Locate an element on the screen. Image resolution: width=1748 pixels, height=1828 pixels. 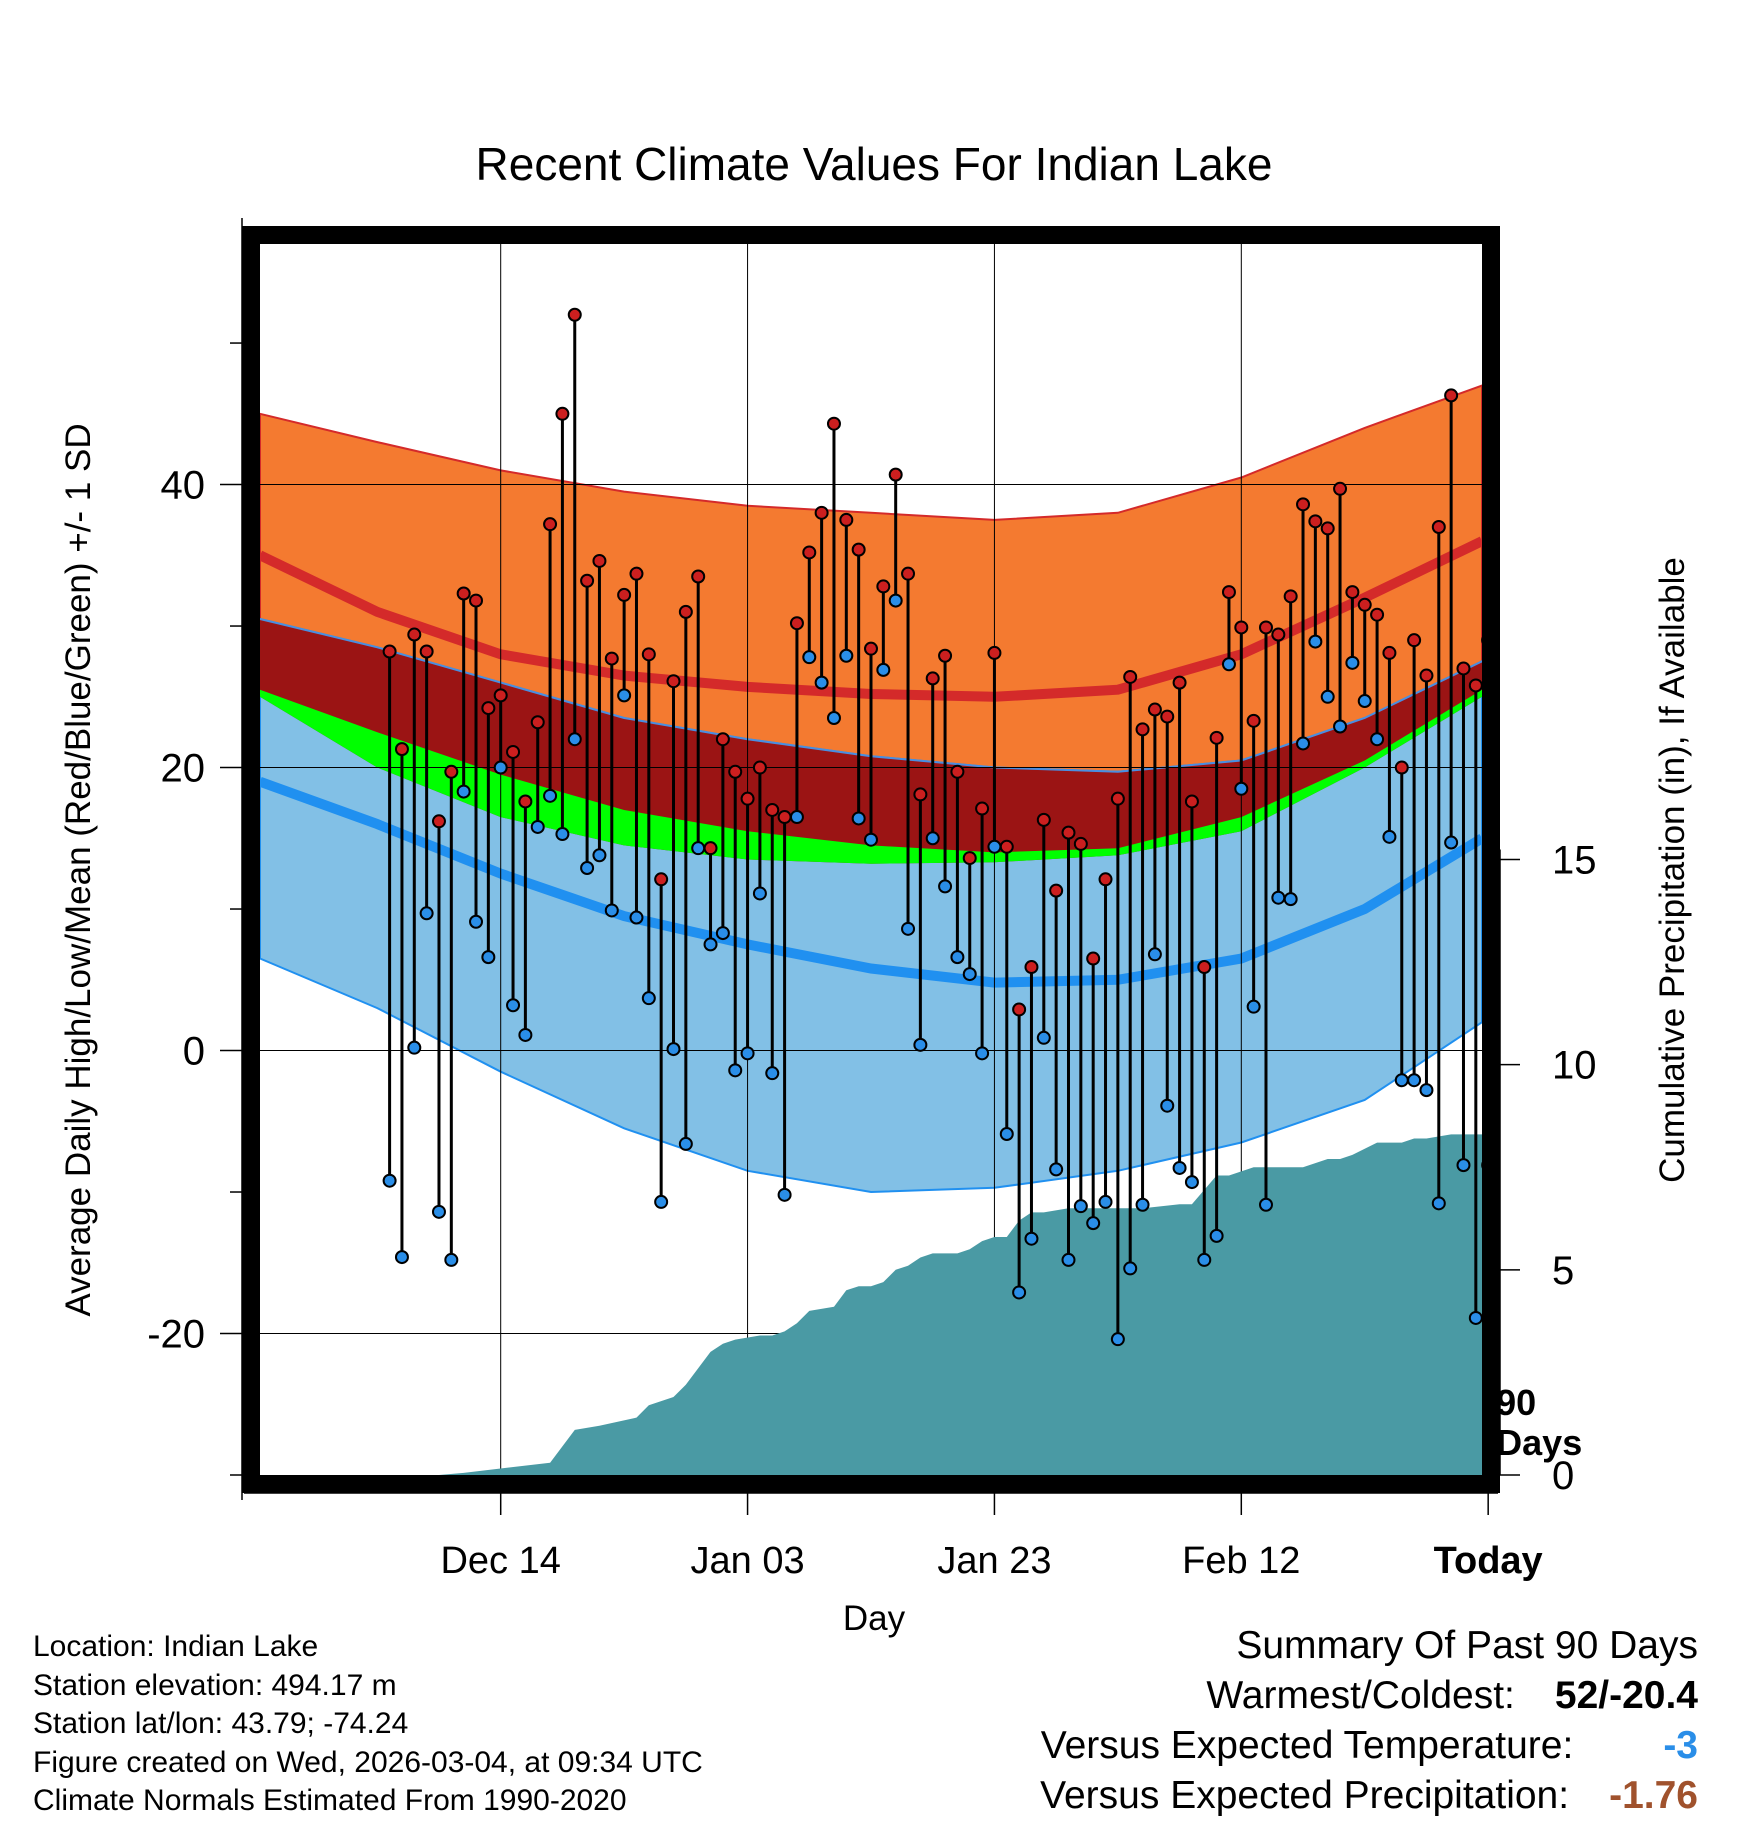
precip-label: Versus Expected Precipitation: is located at coordinates (1305, 1795).